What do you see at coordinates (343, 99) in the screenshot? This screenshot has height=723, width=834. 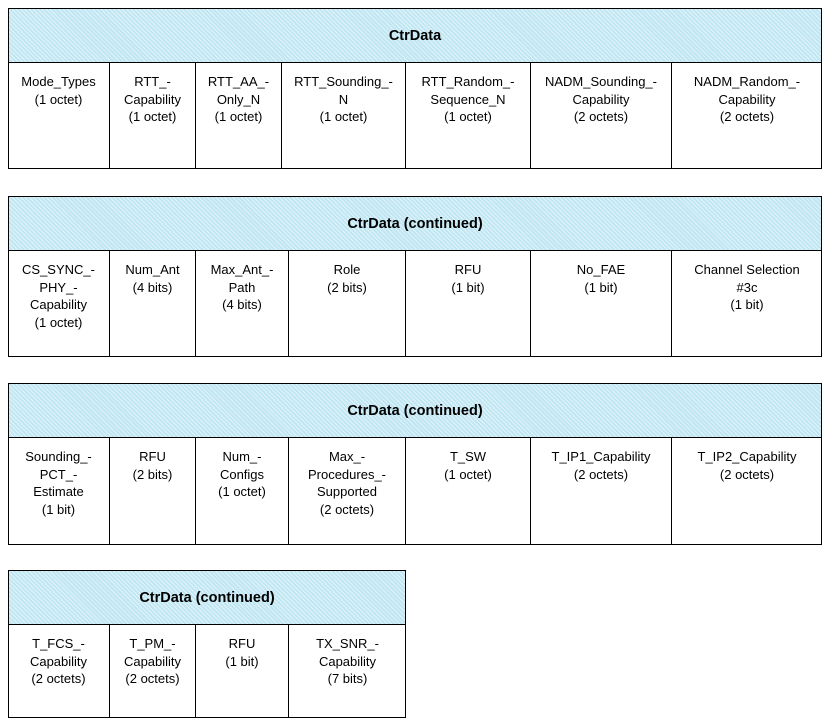 I see `field-text-line: N` at bounding box center [343, 99].